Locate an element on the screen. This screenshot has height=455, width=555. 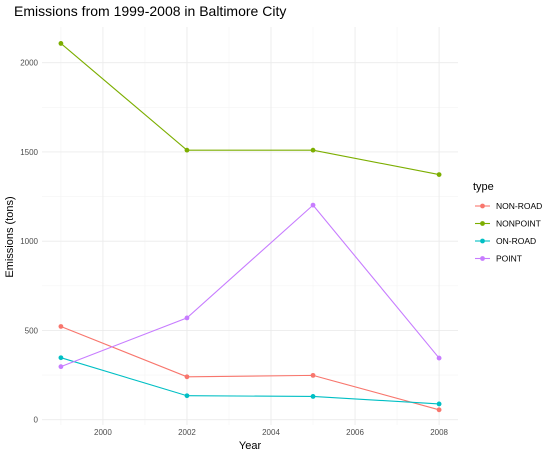
x-tick-label: 2008 is located at coordinates (439, 432).